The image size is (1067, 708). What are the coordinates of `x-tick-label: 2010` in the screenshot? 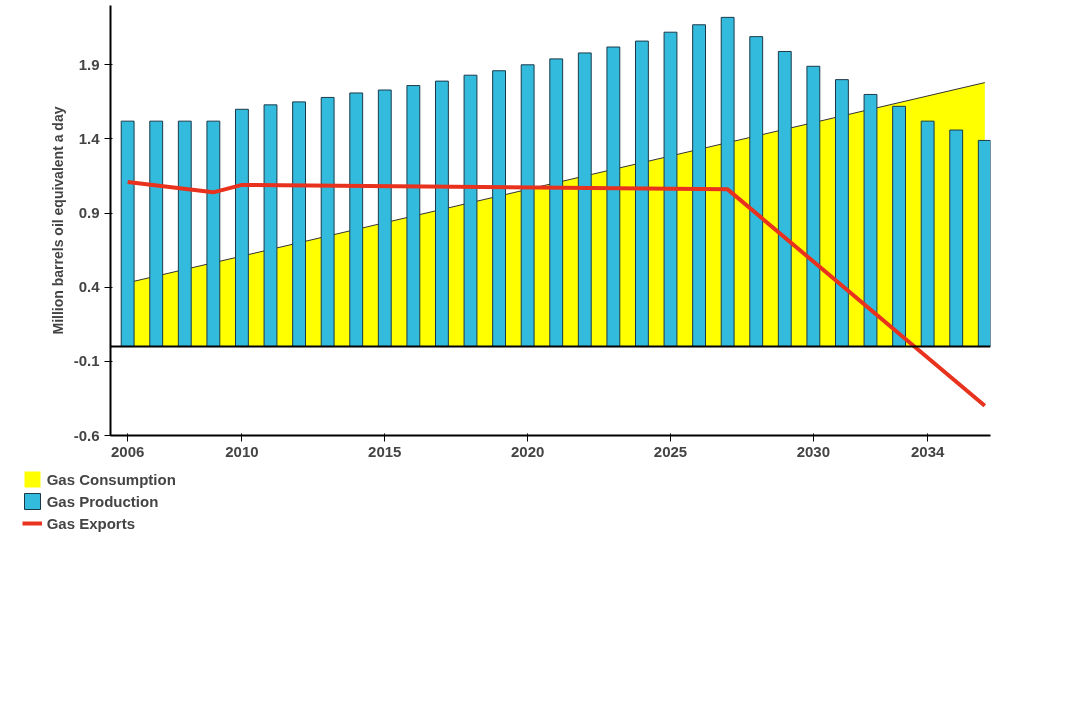 It's located at (242, 451).